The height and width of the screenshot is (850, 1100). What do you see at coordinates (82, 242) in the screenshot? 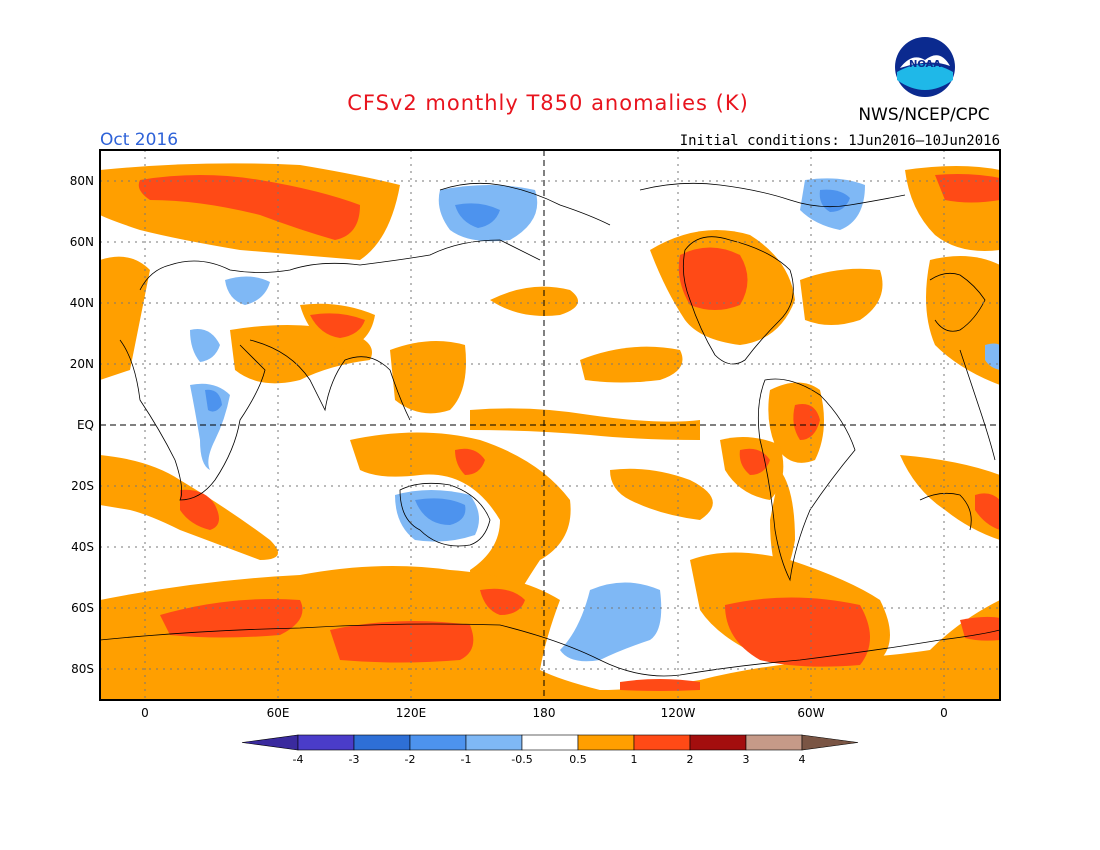
I see `lat-label: 60N` at bounding box center [82, 242].